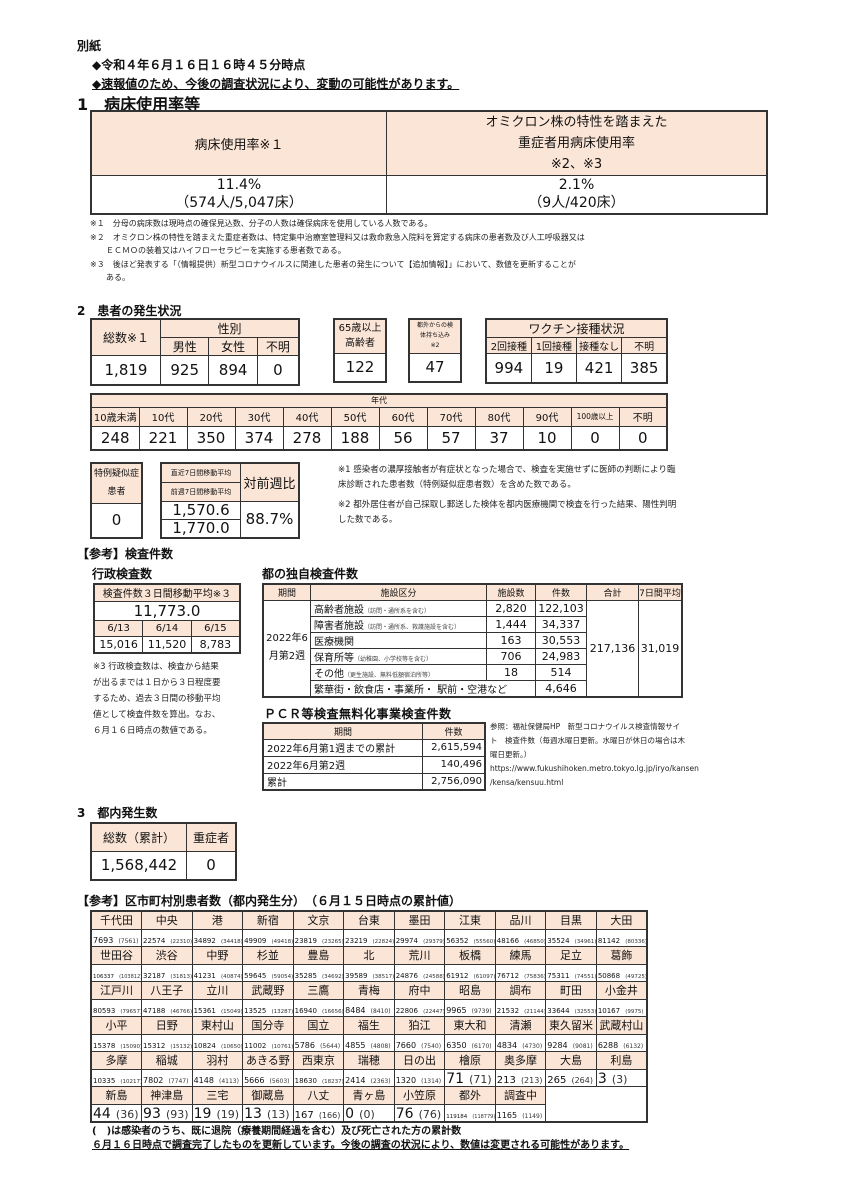 This screenshot has height=1200, width=849. Describe the element at coordinates (481, 1011) in the screenshot. I see `recovered-death-count: (9739)` at that location.